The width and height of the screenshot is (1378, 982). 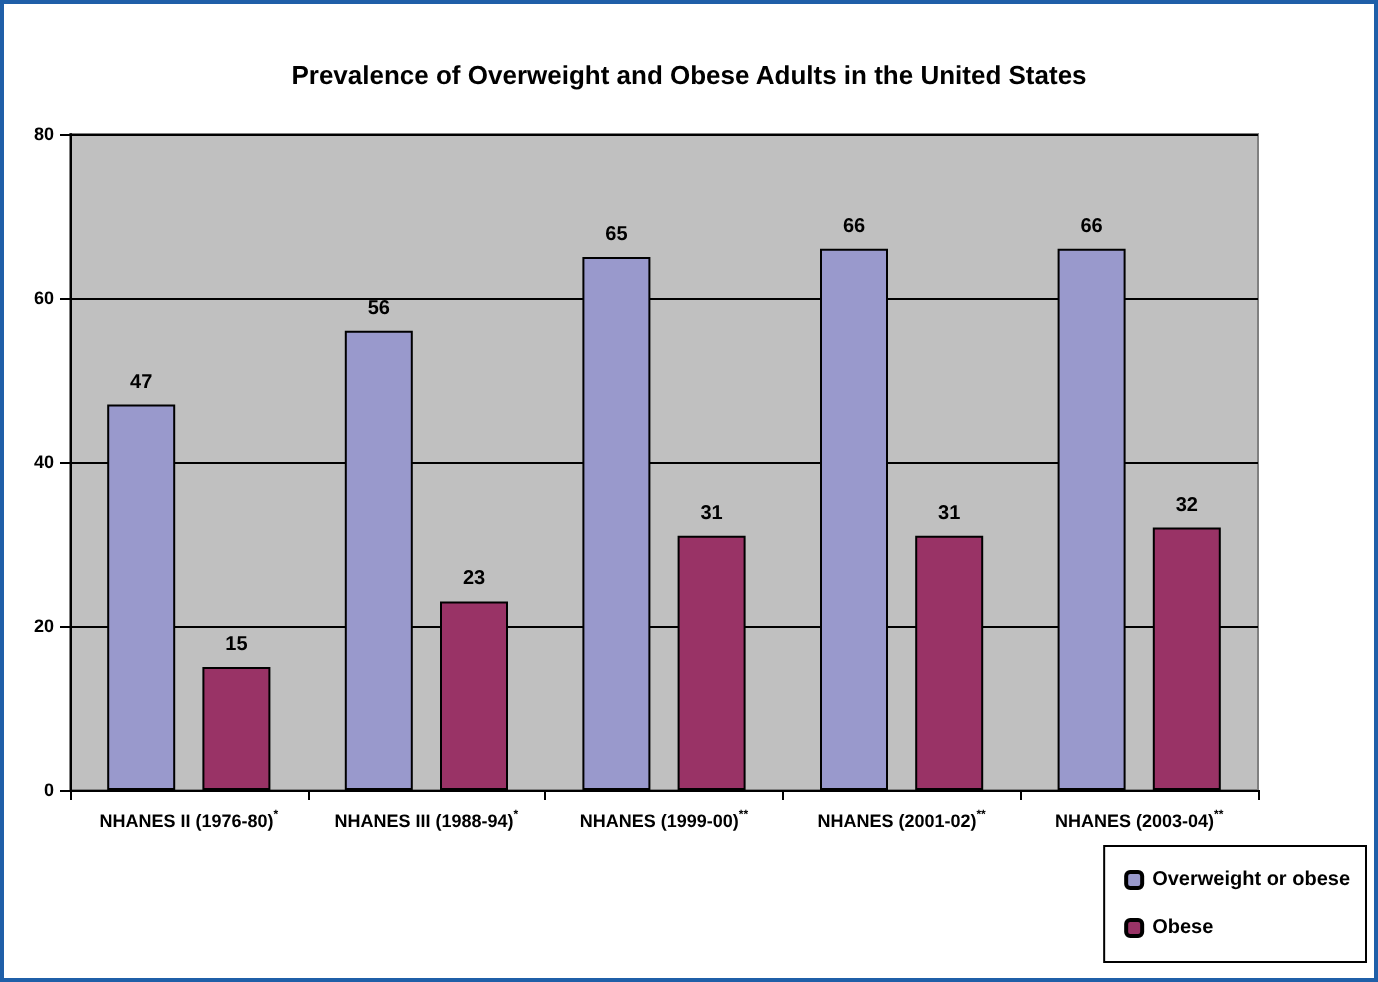 What do you see at coordinates (142, 382) in the screenshot?
I see `data-label: 47` at bounding box center [142, 382].